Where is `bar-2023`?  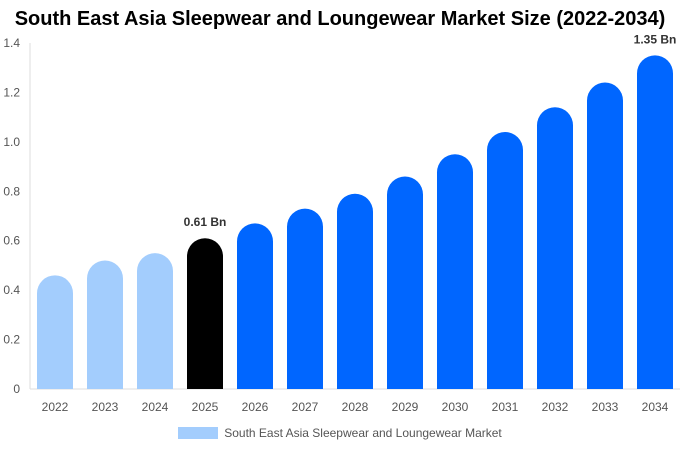 bar-2023 is located at coordinates (105, 324).